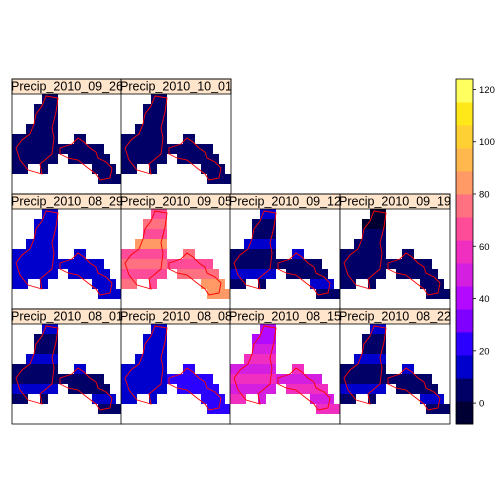 Image resolution: width=504 pixels, height=504 pixels. What do you see at coordinates (481, 404) in the screenshot?
I see `legend-tick-label: 0` at bounding box center [481, 404].